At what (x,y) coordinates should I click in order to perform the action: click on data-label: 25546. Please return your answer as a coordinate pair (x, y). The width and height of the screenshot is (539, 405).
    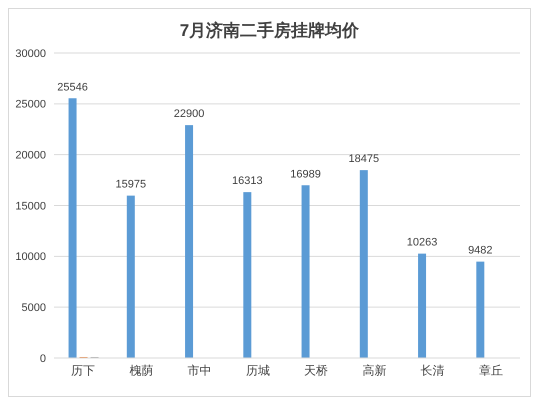
    Looking at the image, I should click on (72, 87).